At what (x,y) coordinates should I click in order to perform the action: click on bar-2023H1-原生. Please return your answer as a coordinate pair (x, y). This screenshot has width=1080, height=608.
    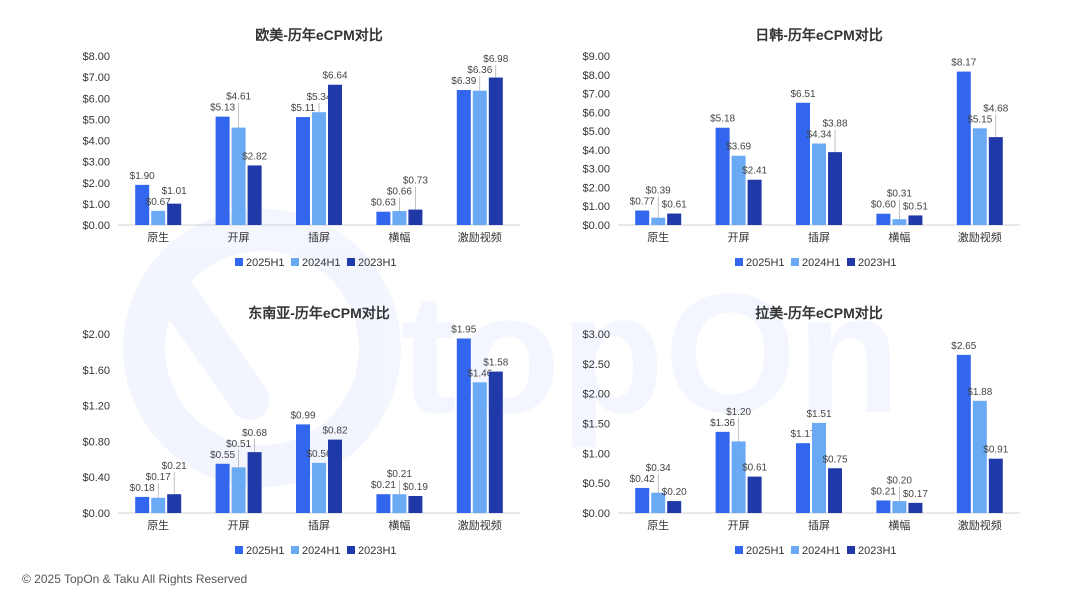
    Looking at the image, I should click on (674, 507).